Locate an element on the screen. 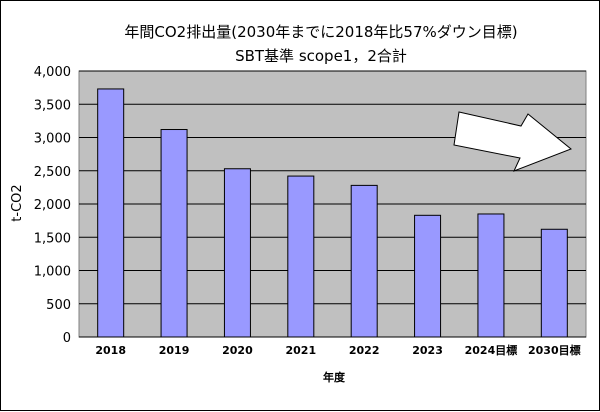 This screenshot has height=412, width=600. y-tick-label: 1,000 is located at coordinates (52, 272).